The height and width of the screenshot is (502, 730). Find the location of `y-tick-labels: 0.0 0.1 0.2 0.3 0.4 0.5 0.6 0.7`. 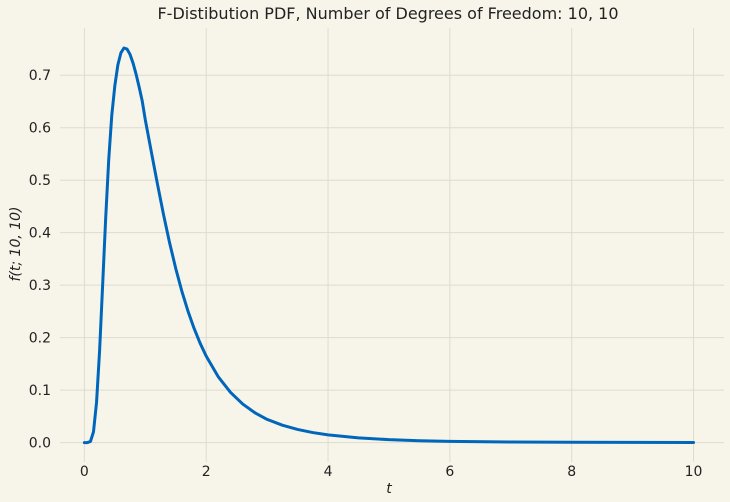

y-tick-labels: 0.0 0.1 0.2 0.3 0.4 0.5 0.6 0.7 is located at coordinates (40, 259).